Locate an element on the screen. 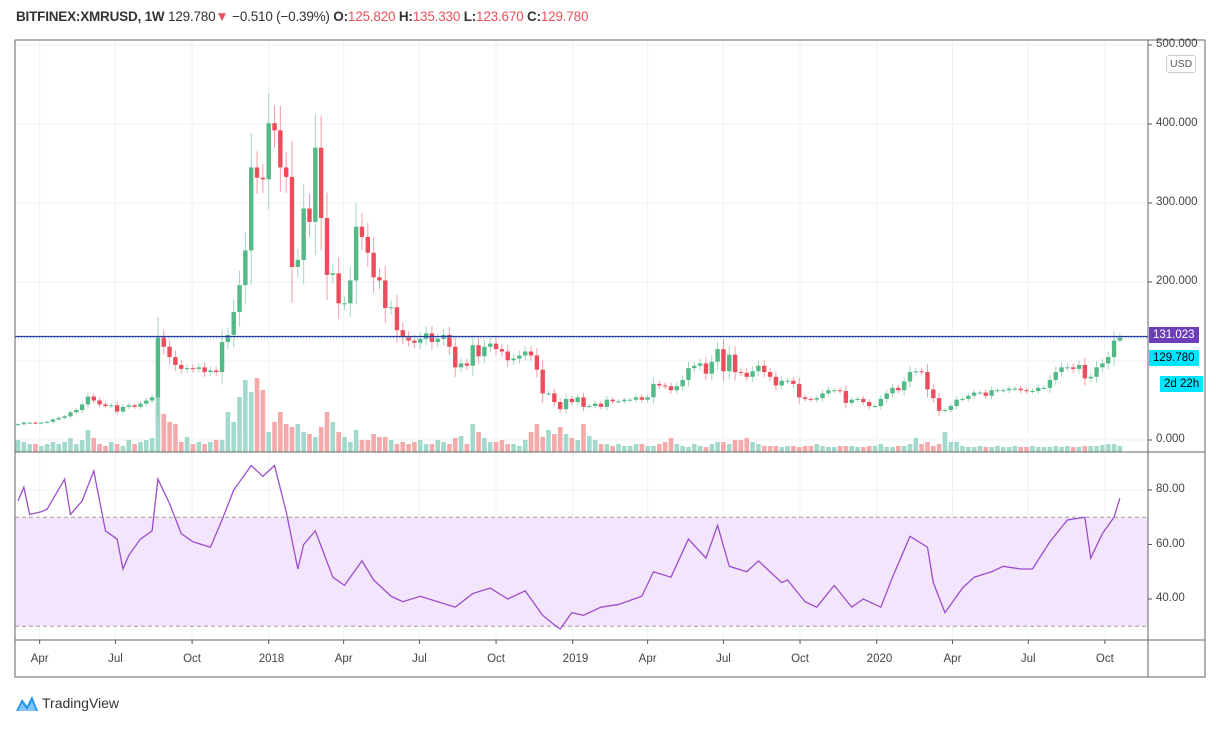 This screenshot has height=740, width=1220. time-axis-label: Oct is located at coordinates (496, 659).